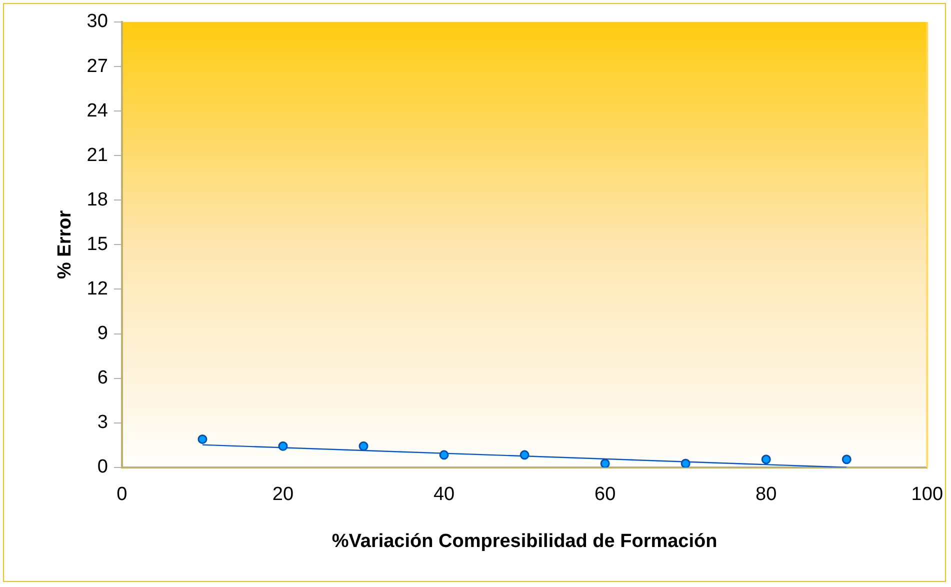  I want to click on y-tick-label: 30, so click(97, 21).